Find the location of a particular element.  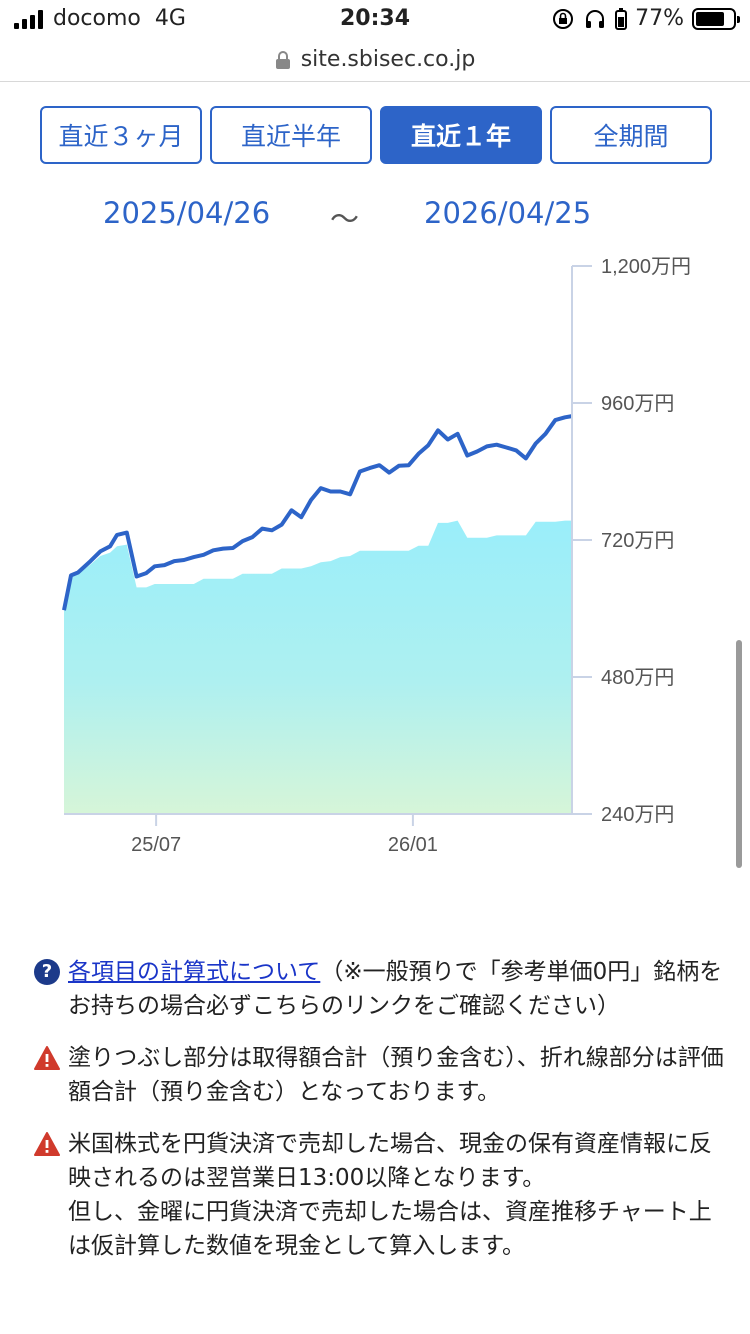

signal-icon is located at coordinates (28, 19).